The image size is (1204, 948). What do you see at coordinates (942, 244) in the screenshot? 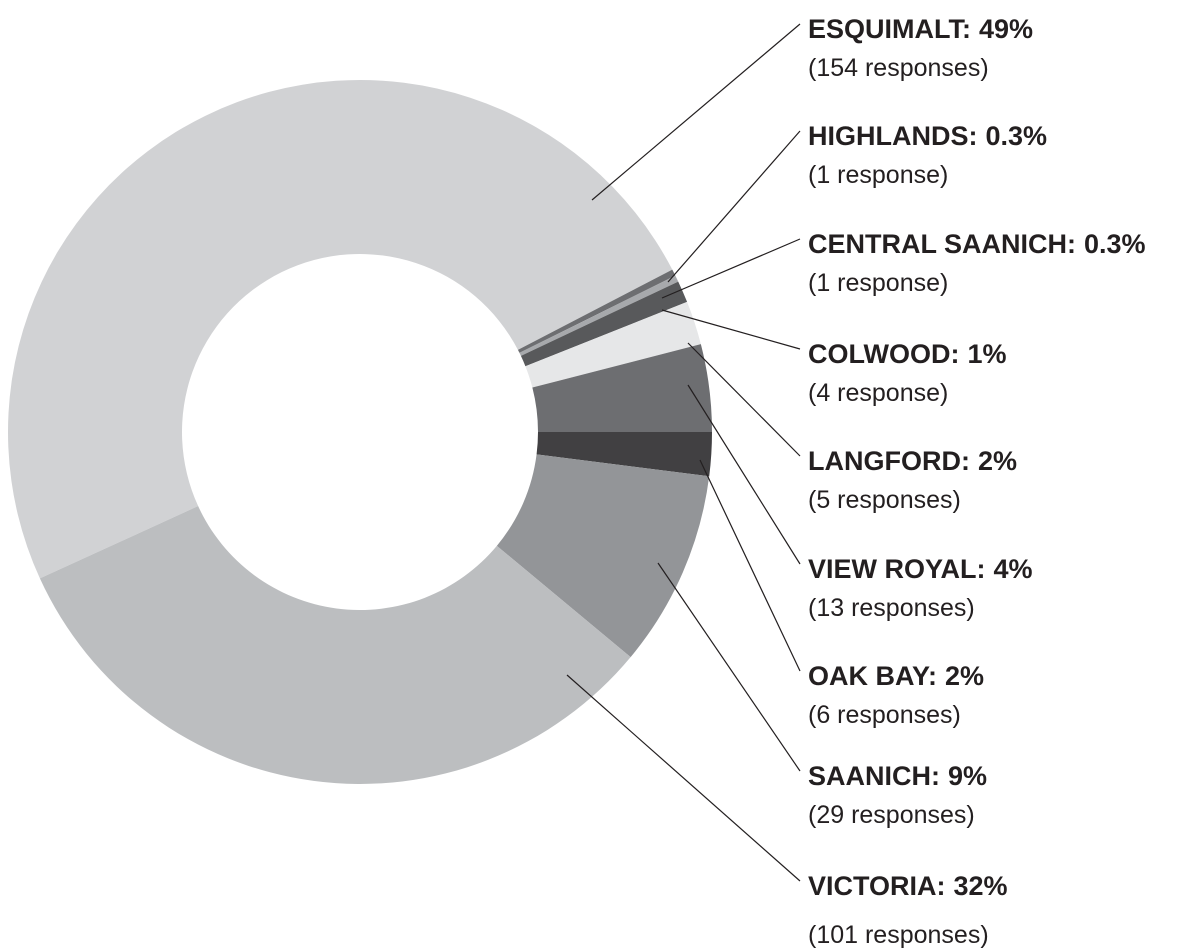
I see `category-name: CENTRAL SAANICH:` at bounding box center [942, 244].